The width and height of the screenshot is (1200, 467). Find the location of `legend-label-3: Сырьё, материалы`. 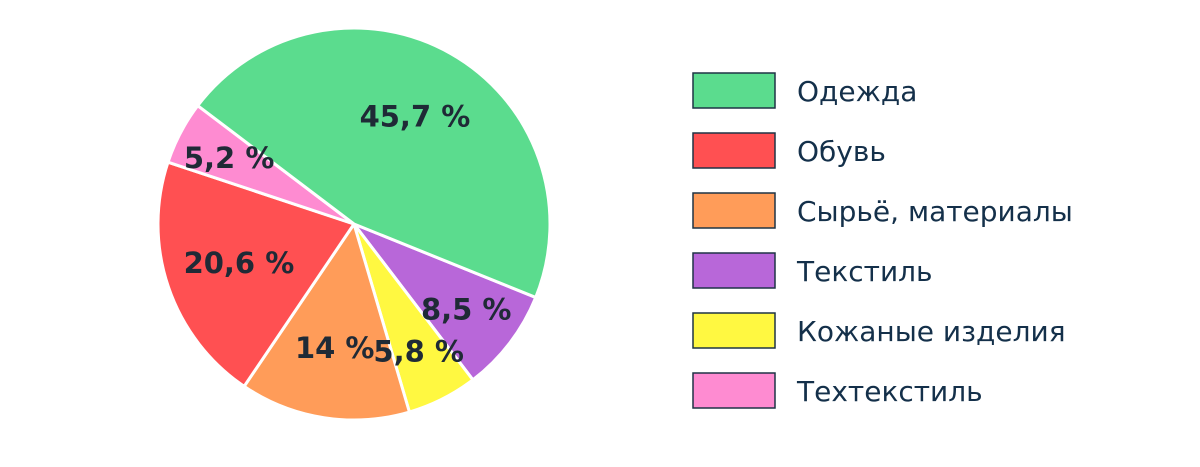

legend-label-3: Сырьё, материалы is located at coordinates (935, 211).